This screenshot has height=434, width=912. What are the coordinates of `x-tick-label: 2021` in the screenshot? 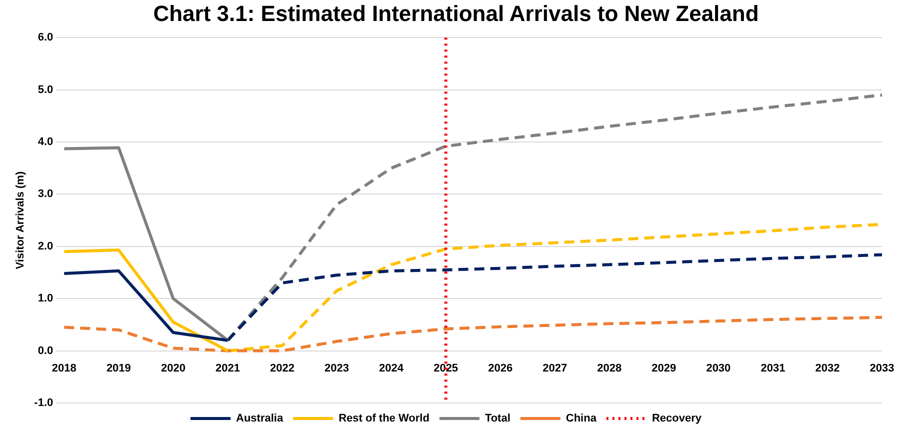 It's located at (227, 368).